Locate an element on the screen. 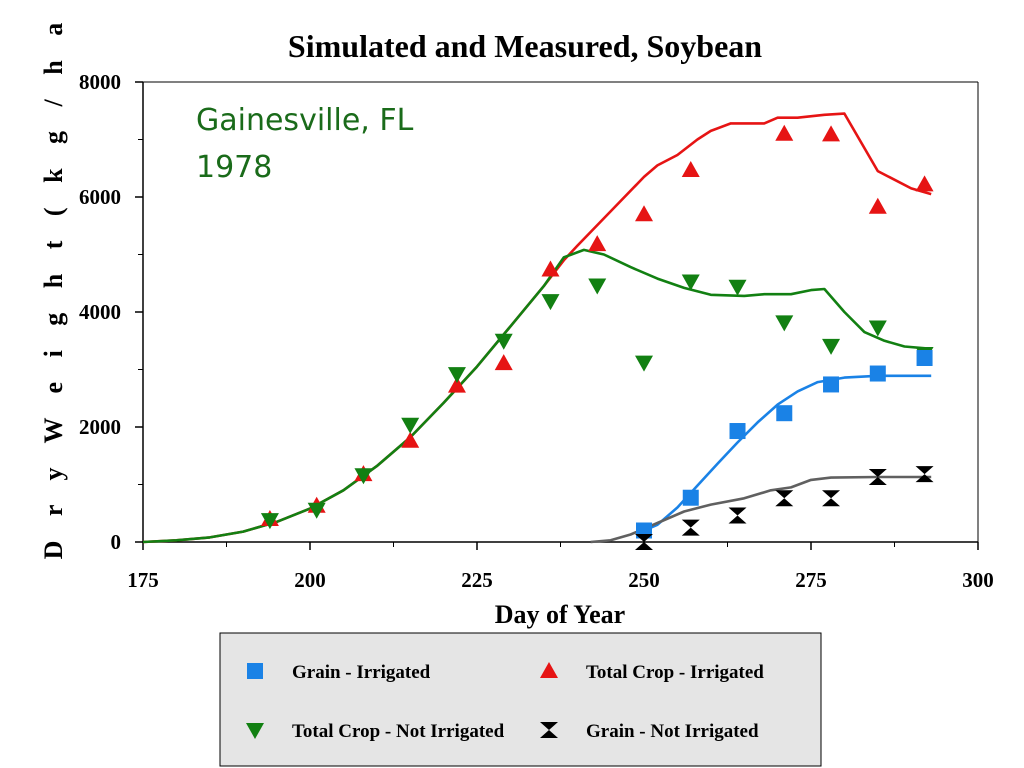 The height and width of the screenshot is (768, 1024). legend-marker-hourglass is located at coordinates (549, 730).